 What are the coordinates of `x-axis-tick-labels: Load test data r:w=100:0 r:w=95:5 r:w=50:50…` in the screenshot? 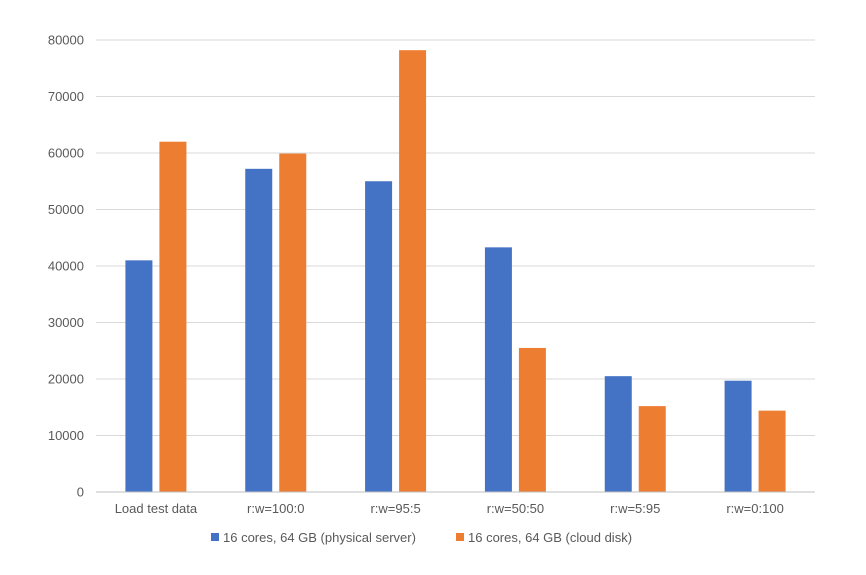 It's located at (449, 508).